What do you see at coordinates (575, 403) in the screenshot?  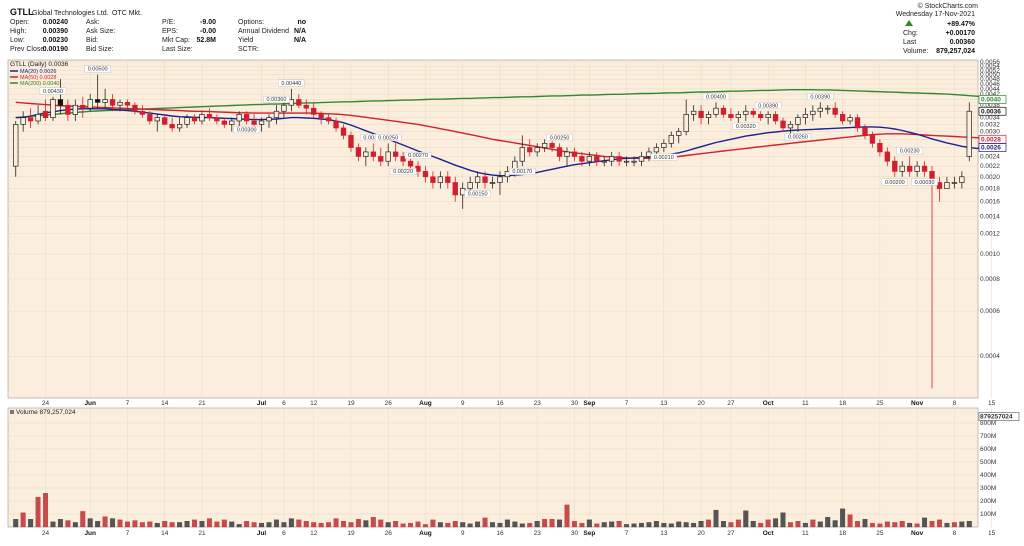 I see `date-tick-label: 30` at bounding box center [575, 403].